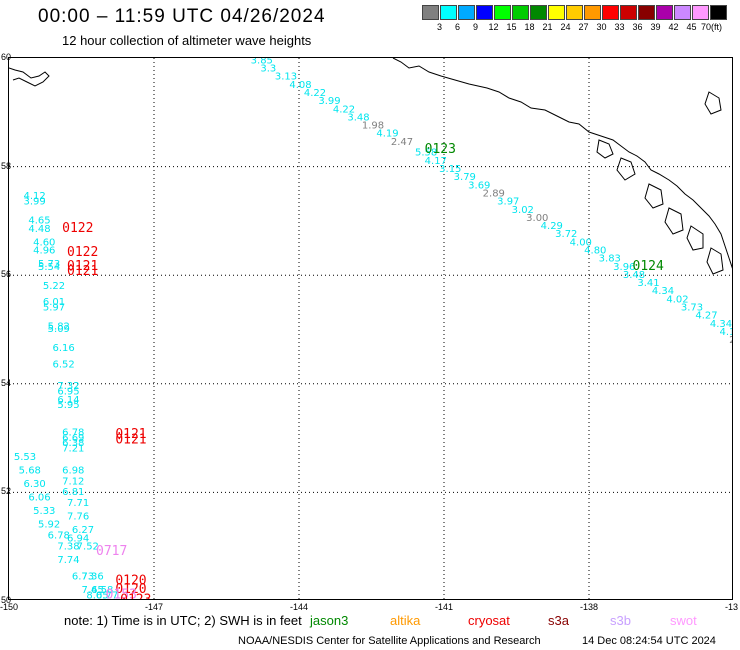  What do you see at coordinates (286, 77) in the screenshot?
I see `wave-height-label: 3.13` at bounding box center [286, 77].